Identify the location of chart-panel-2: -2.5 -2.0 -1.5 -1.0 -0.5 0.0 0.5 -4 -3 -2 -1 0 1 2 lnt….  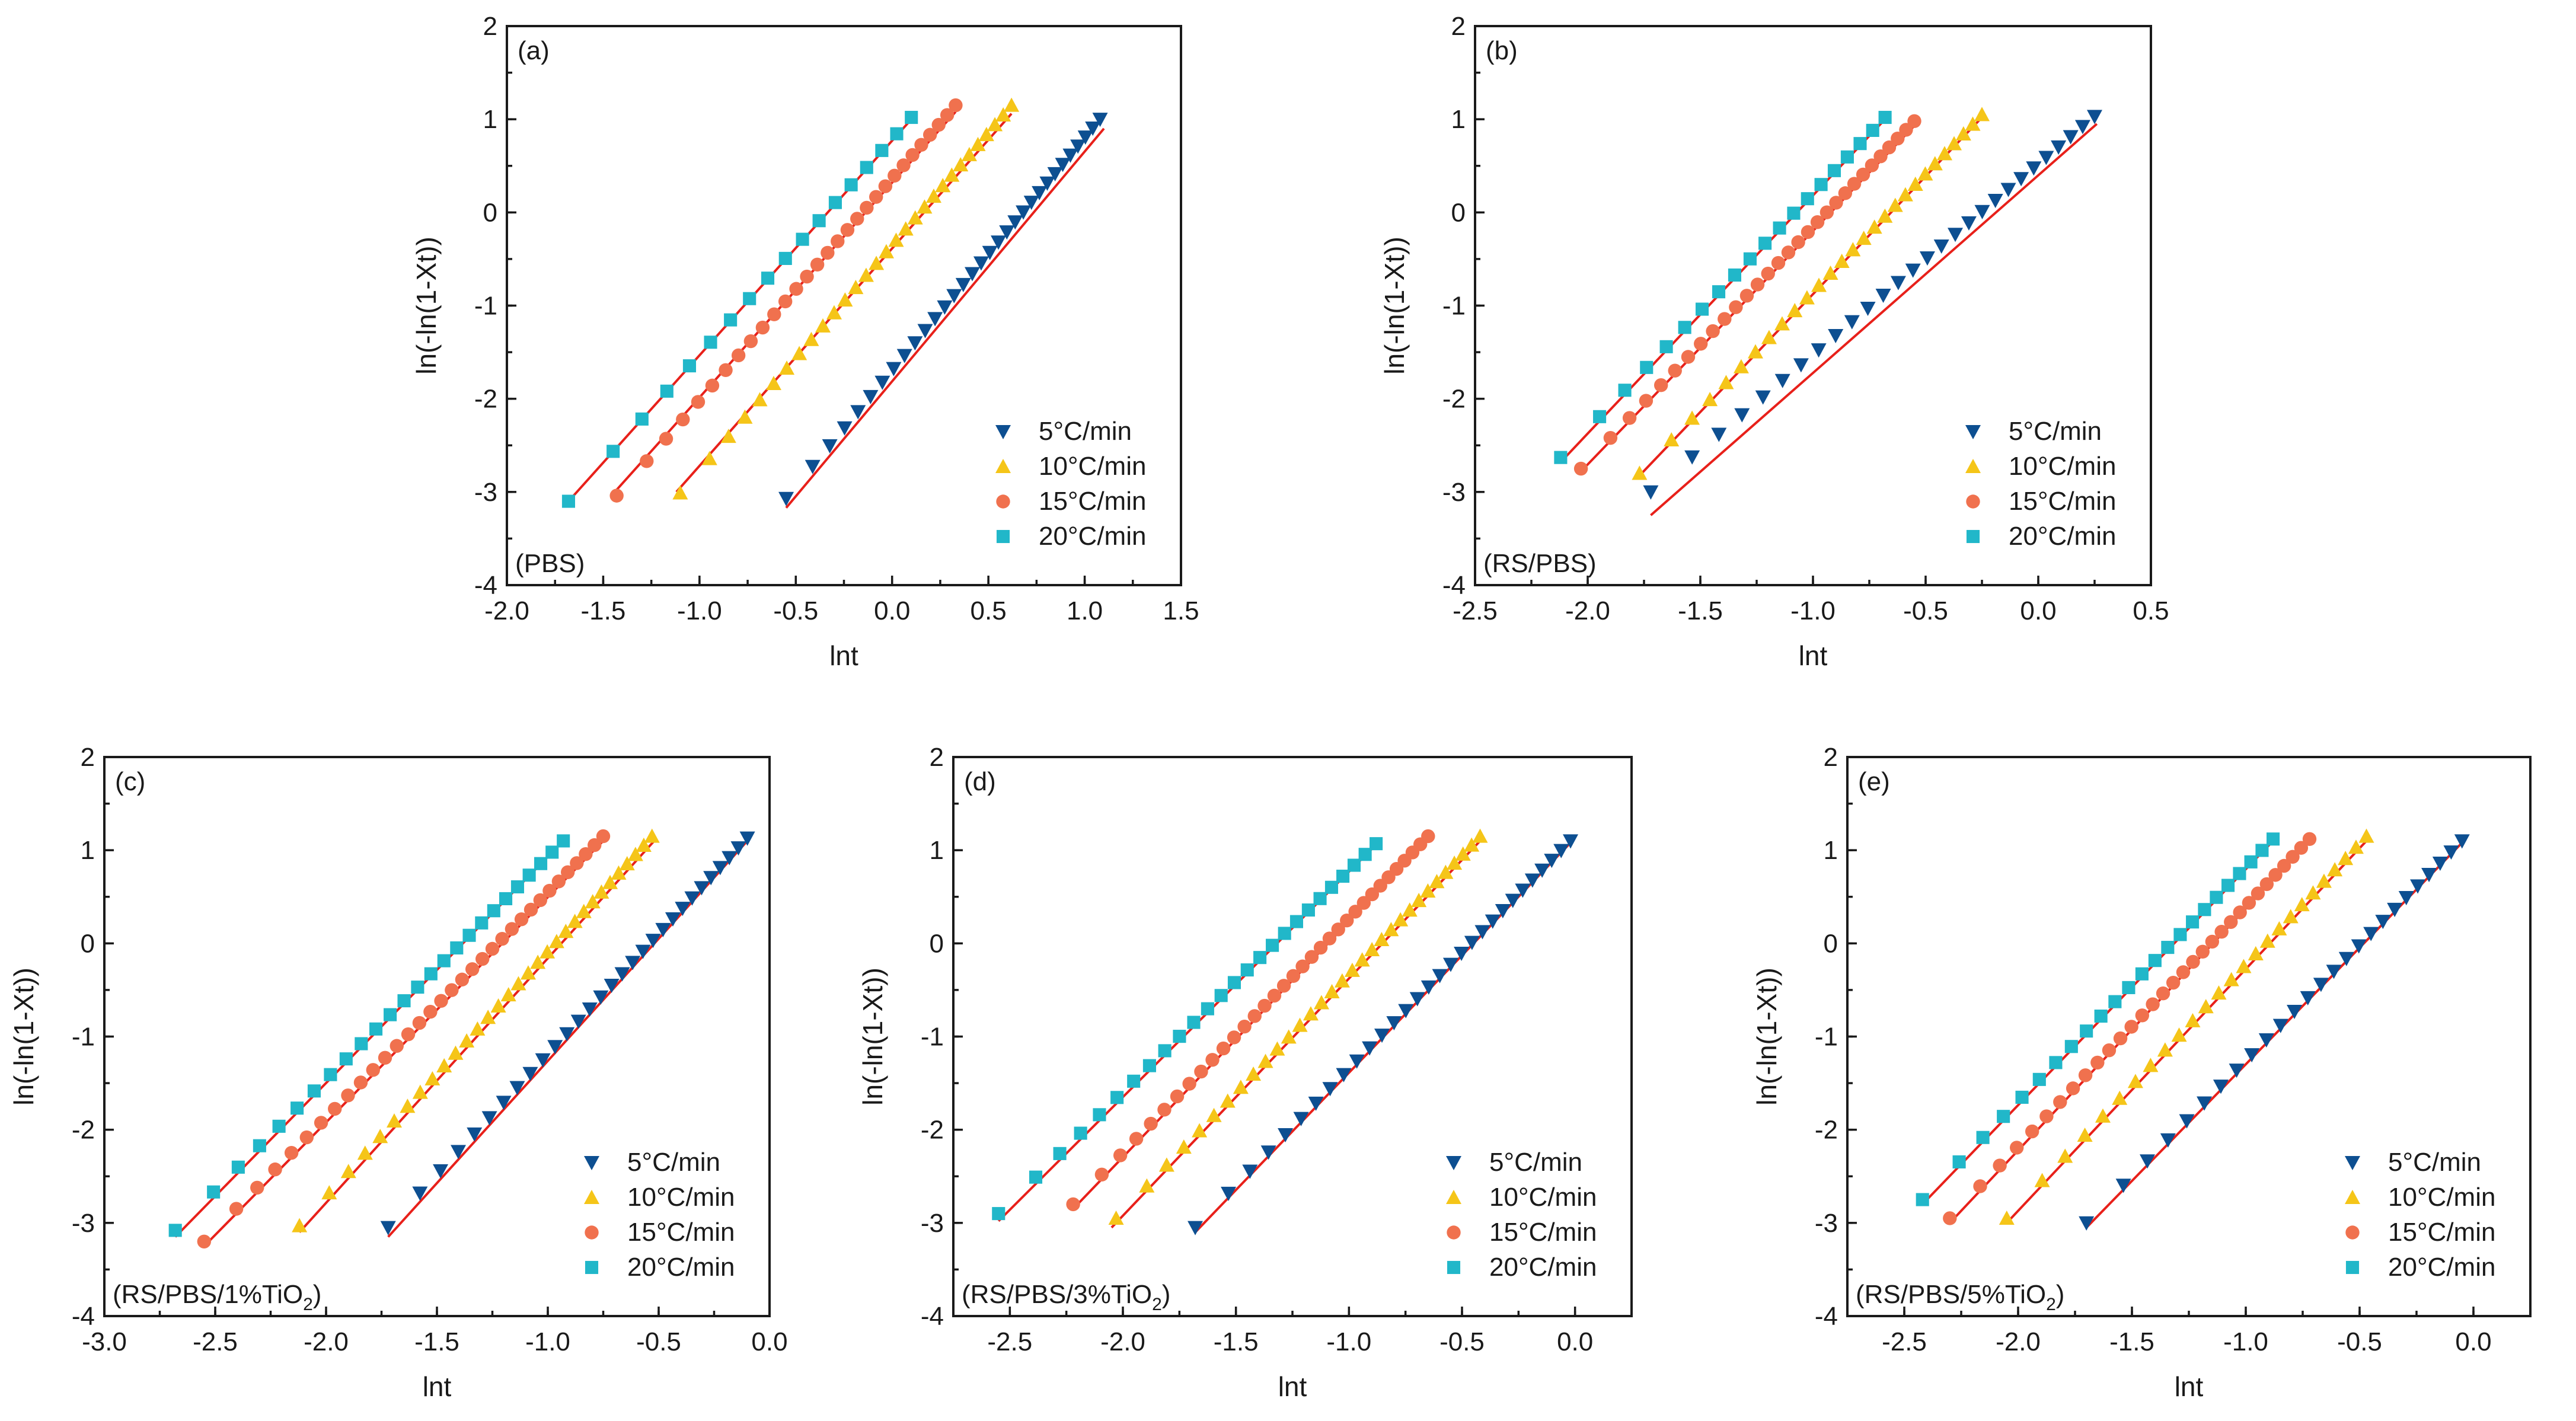
(1774, 342).